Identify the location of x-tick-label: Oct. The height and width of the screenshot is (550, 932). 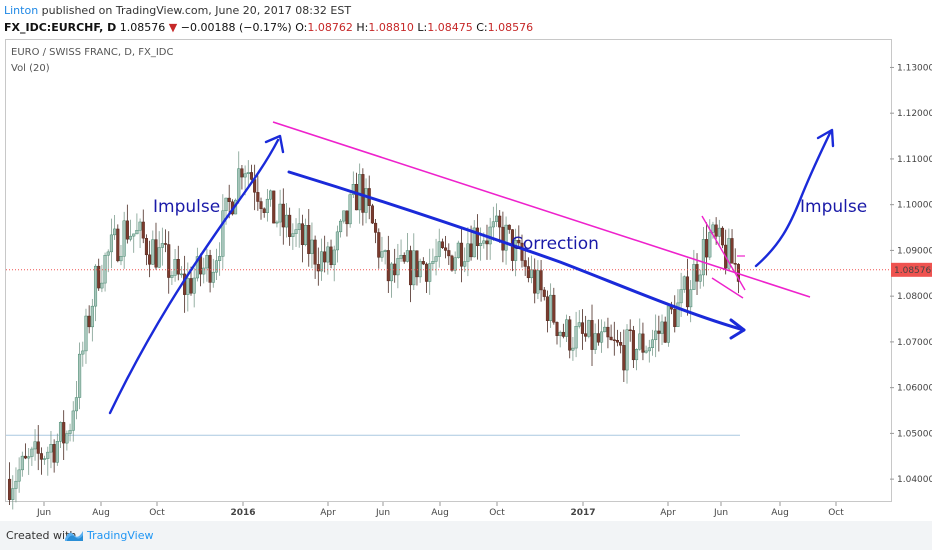
(497, 513).